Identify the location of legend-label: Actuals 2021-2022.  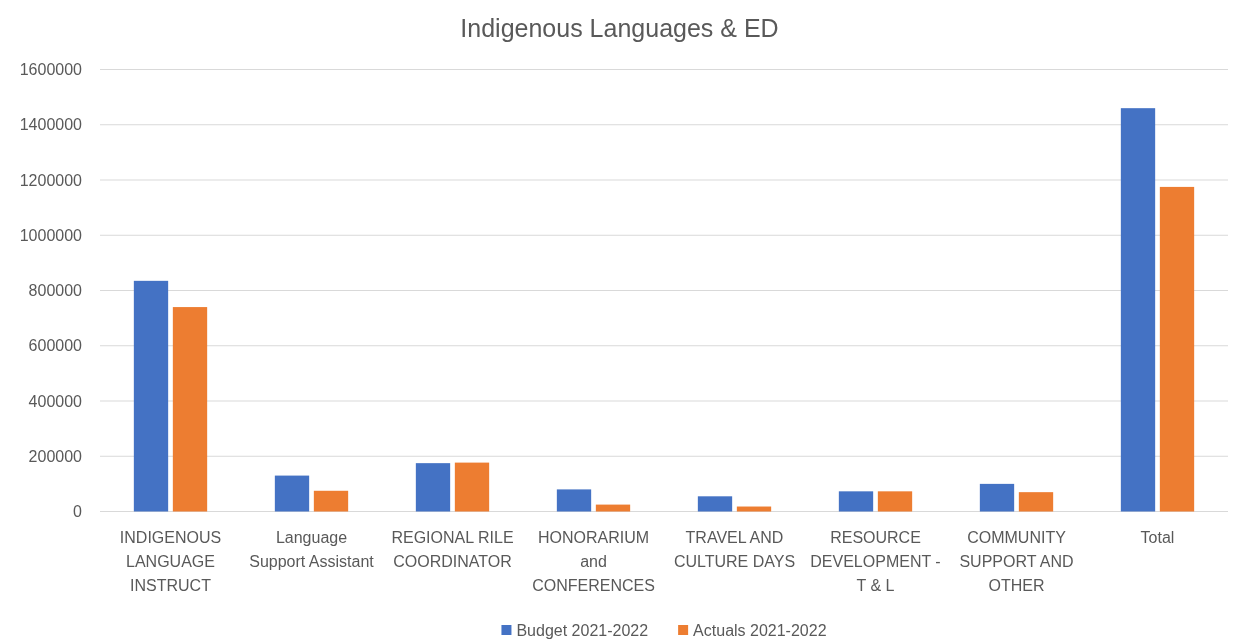
(760, 630).